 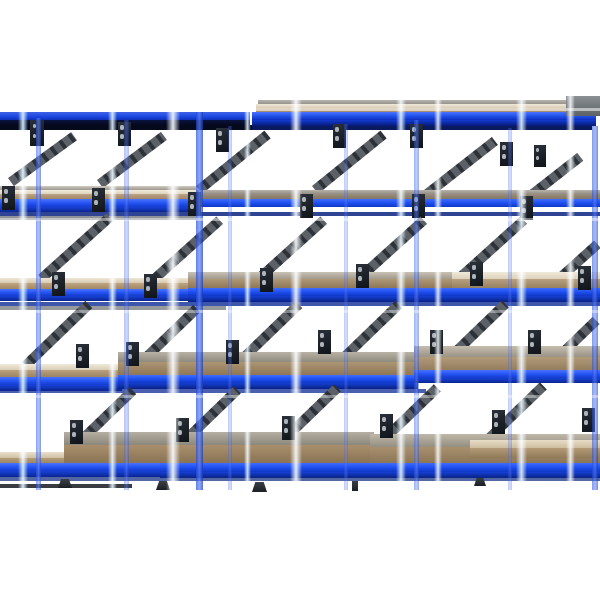 I want to click on bracket-l3-a, so click(x=58, y=284).